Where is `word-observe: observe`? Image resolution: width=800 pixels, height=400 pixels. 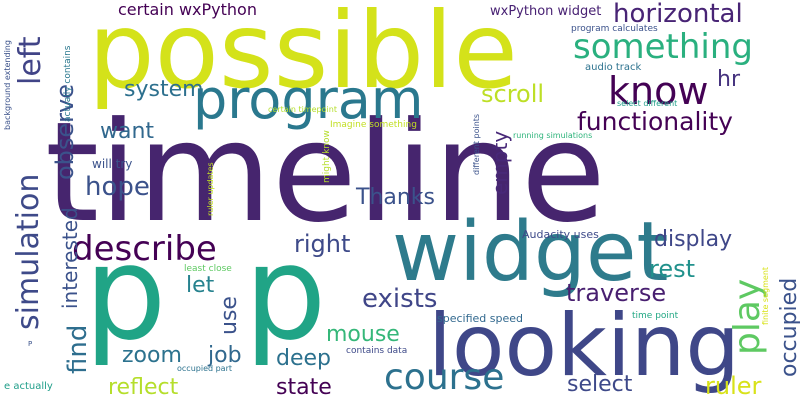
word-observe: observe is located at coordinates (65, 132).